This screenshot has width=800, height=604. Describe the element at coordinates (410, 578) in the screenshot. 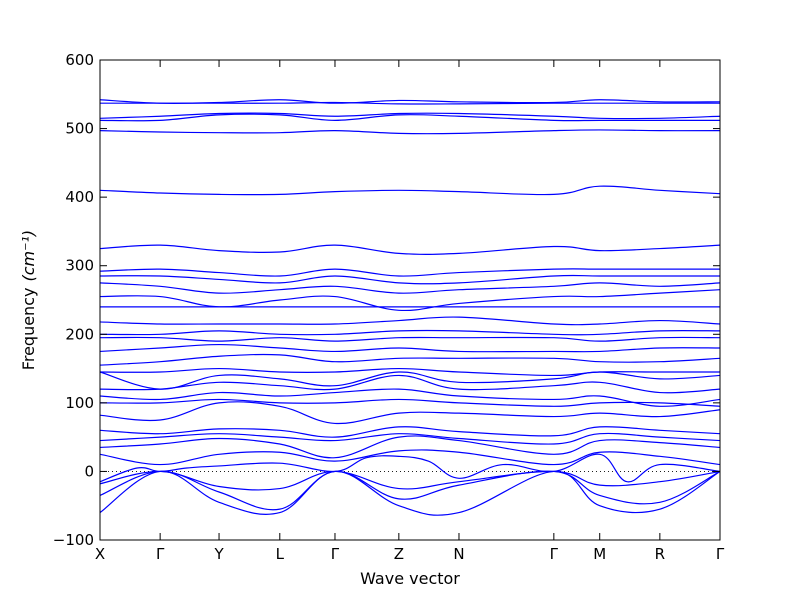

I see `x-axis-label: Wave vector` at that location.